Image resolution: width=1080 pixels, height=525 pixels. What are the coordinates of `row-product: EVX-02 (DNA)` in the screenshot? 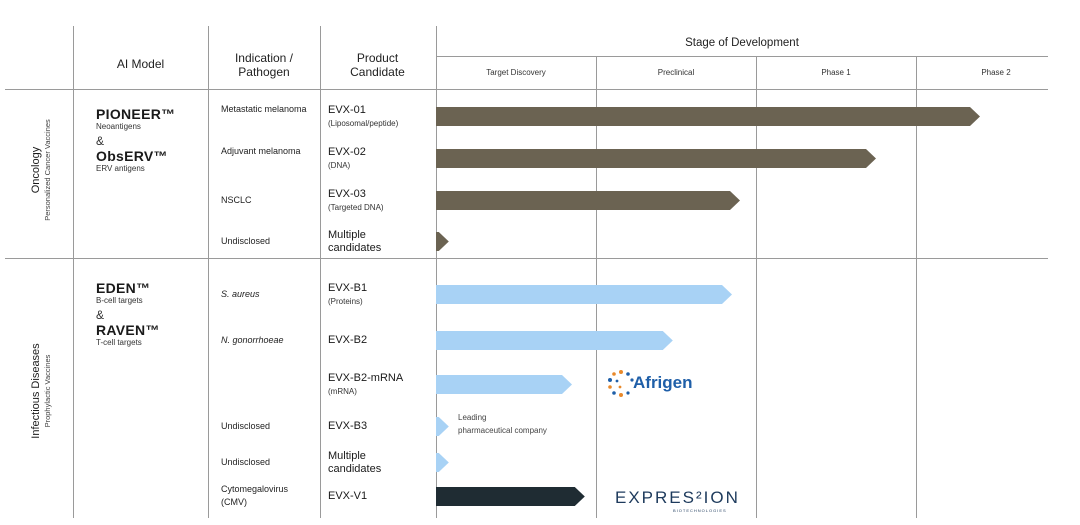 It's located at (380, 159).